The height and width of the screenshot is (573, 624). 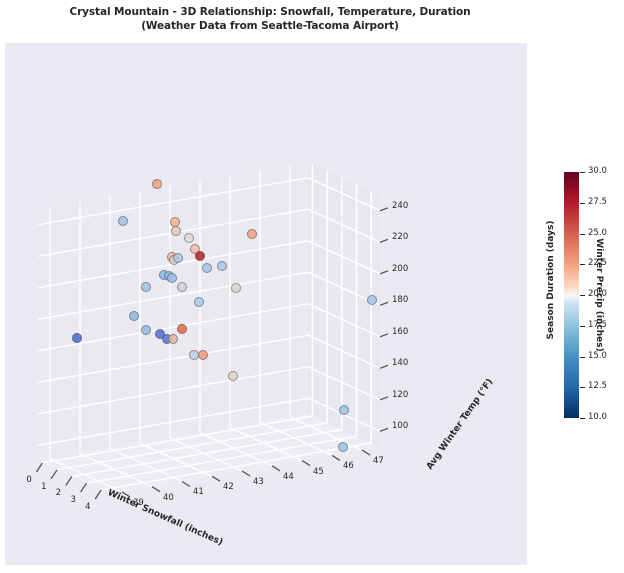 What do you see at coordinates (168, 497) in the screenshot?
I see `y-tick-label: 40` at bounding box center [168, 497].